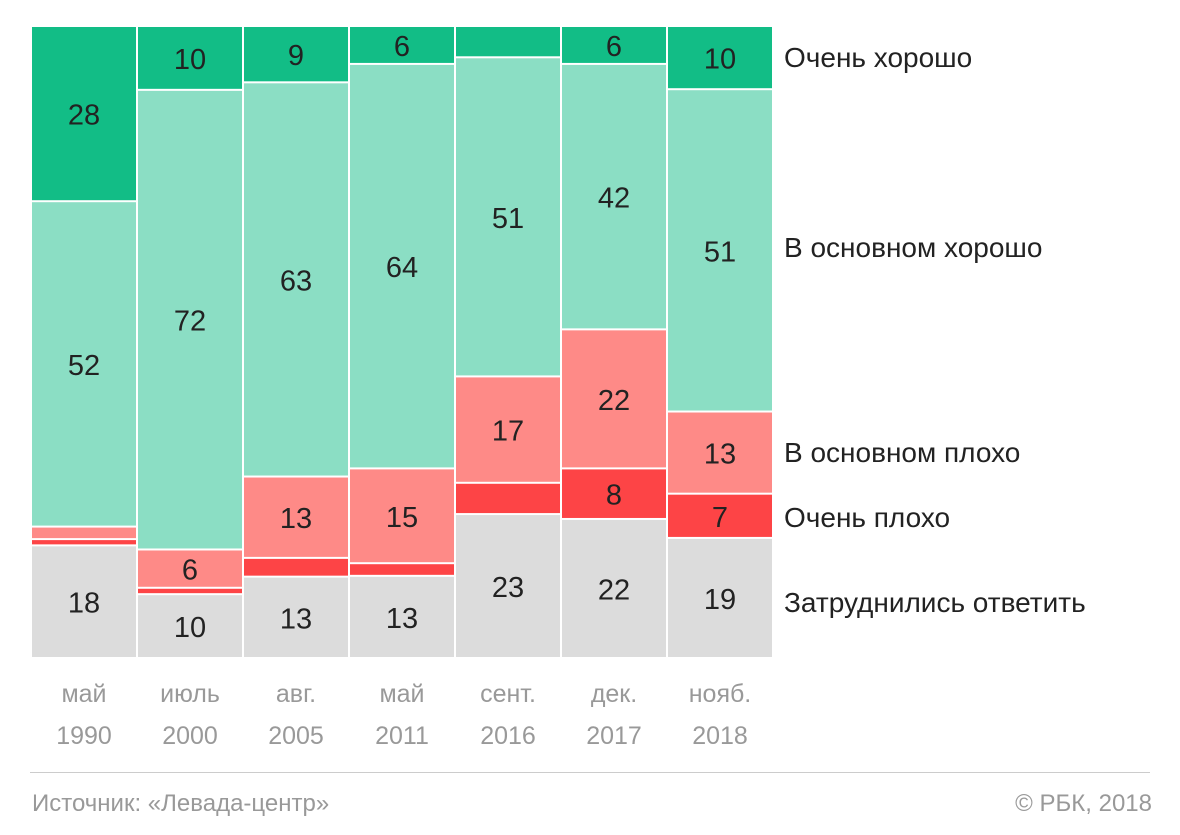 This screenshot has width=1180, height=835. What do you see at coordinates (913, 247) in the screenshot?
I see `legend-mostly-good: В основном хорошо` at bounding box center [913, 247].